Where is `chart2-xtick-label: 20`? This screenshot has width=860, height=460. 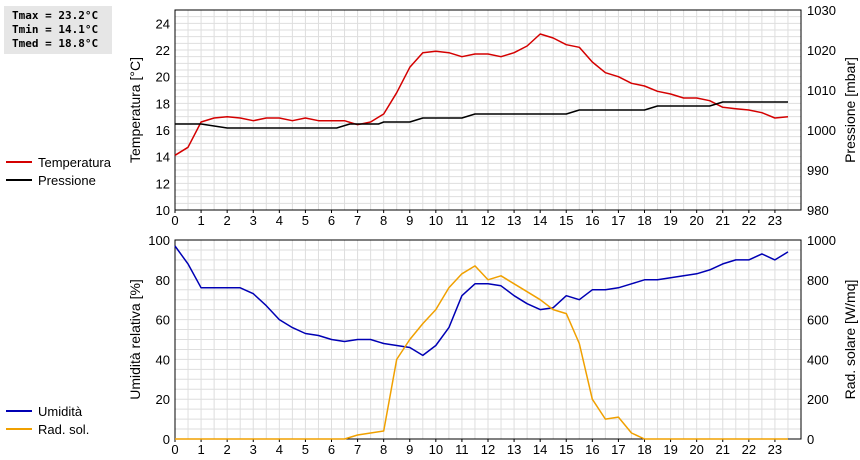
chart2-xtick-label: 20 is located at coordinates (696, 449).